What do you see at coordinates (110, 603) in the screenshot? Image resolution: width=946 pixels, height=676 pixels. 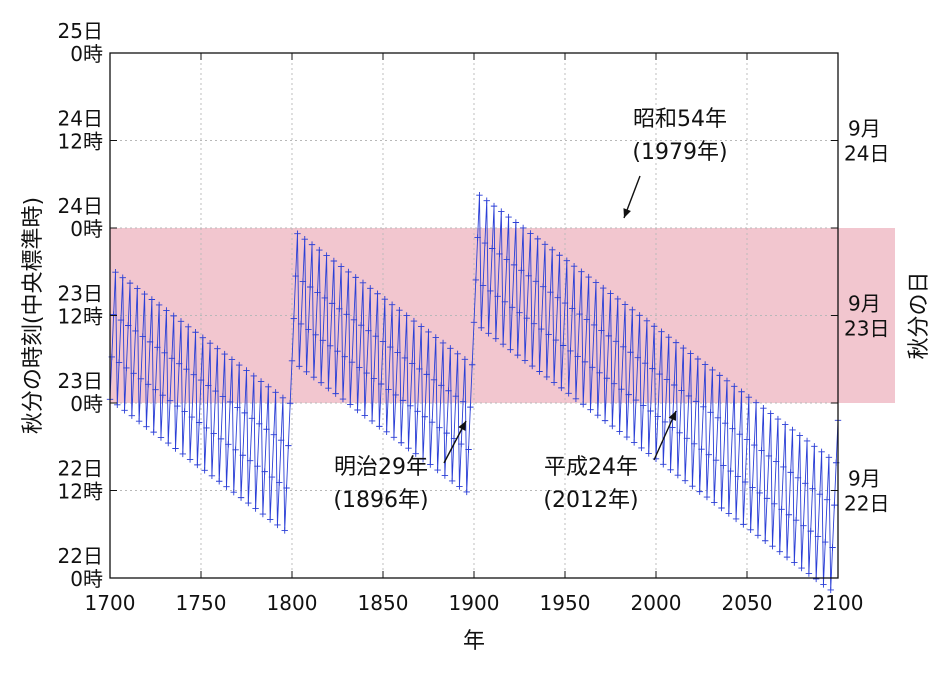 I see `x-tick-label: 1700` at bounding box center [110, 603].